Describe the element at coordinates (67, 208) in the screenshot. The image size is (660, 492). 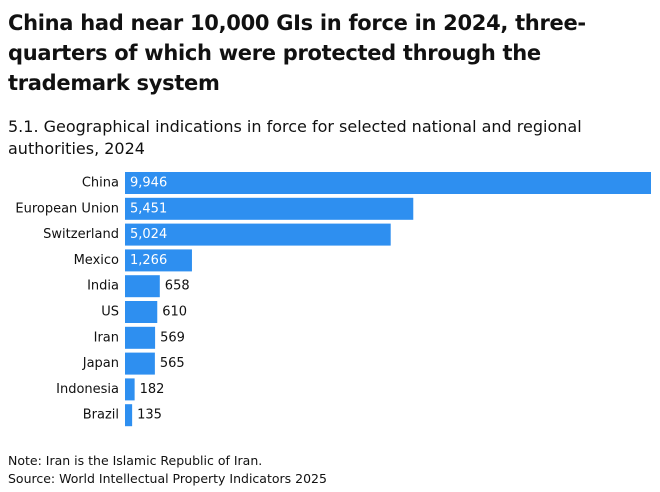
I see `category-label: European Union` at that location.